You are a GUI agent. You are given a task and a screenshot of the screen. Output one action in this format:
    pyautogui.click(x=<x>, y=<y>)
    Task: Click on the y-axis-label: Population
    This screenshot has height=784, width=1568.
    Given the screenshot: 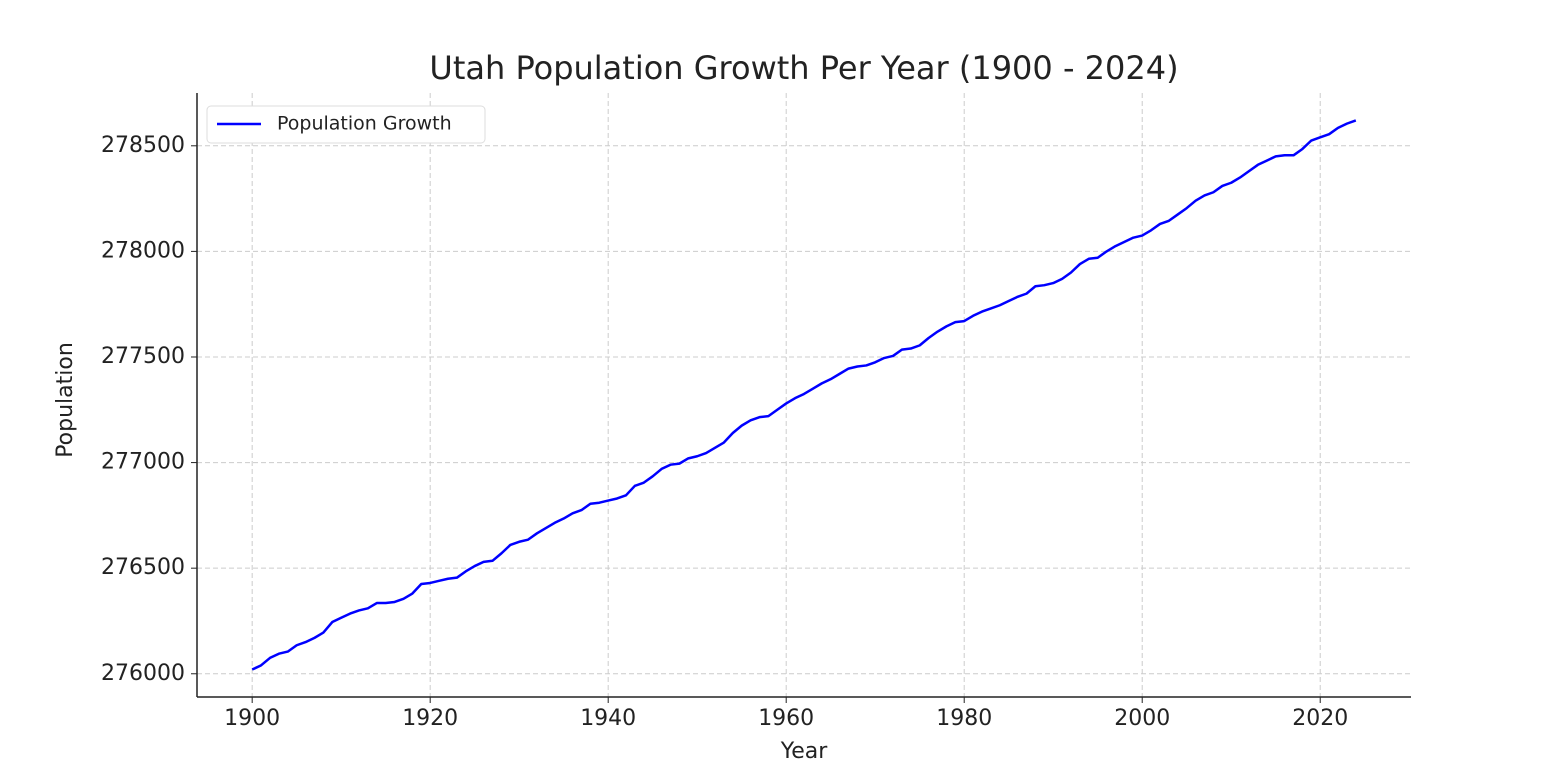 What is the action you would take?
    pyautogui.click(x=65, y=400)
    